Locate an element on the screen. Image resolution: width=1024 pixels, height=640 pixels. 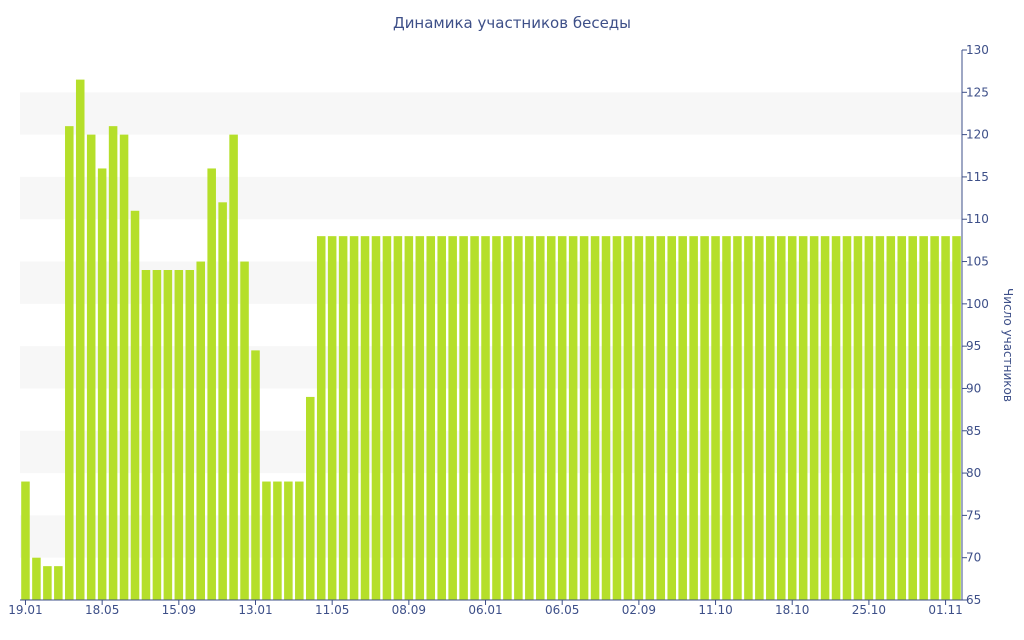
x-tick-label: 18.10 is located at coordinates (792, 610).